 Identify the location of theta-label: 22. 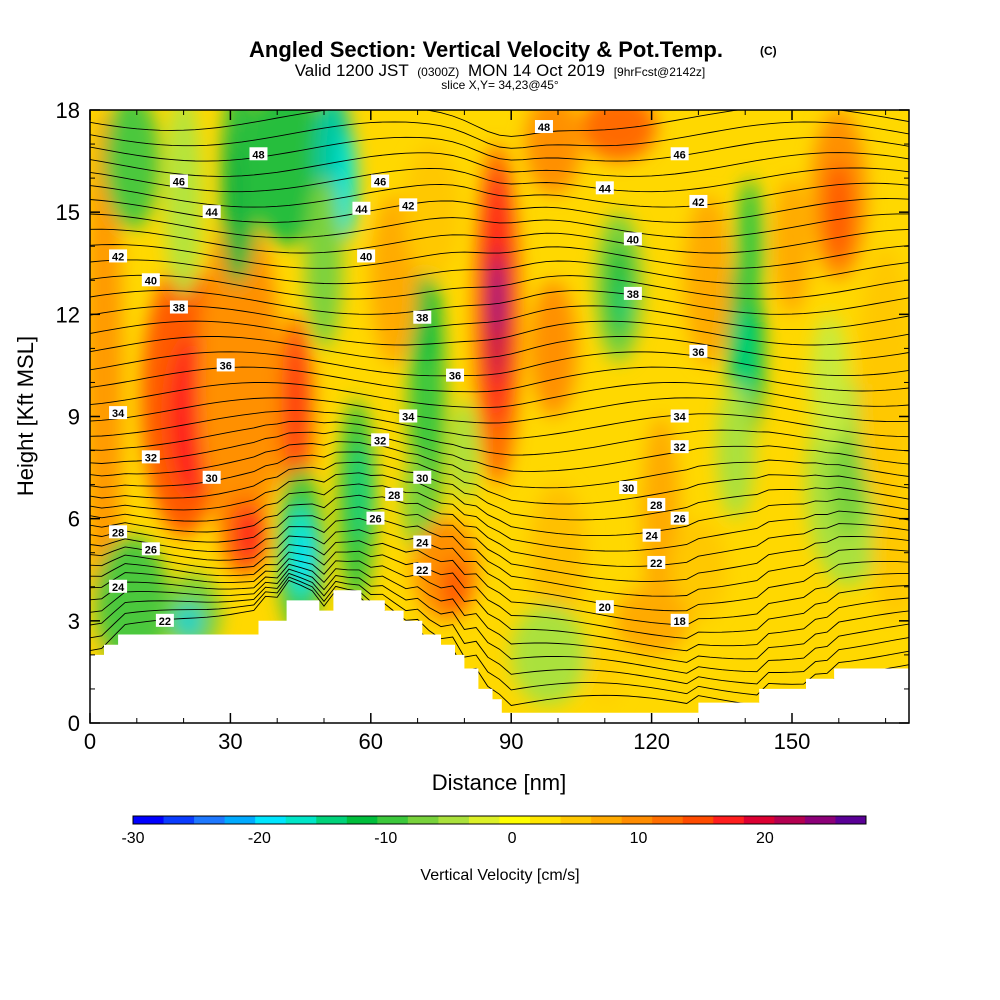
(656, 562).